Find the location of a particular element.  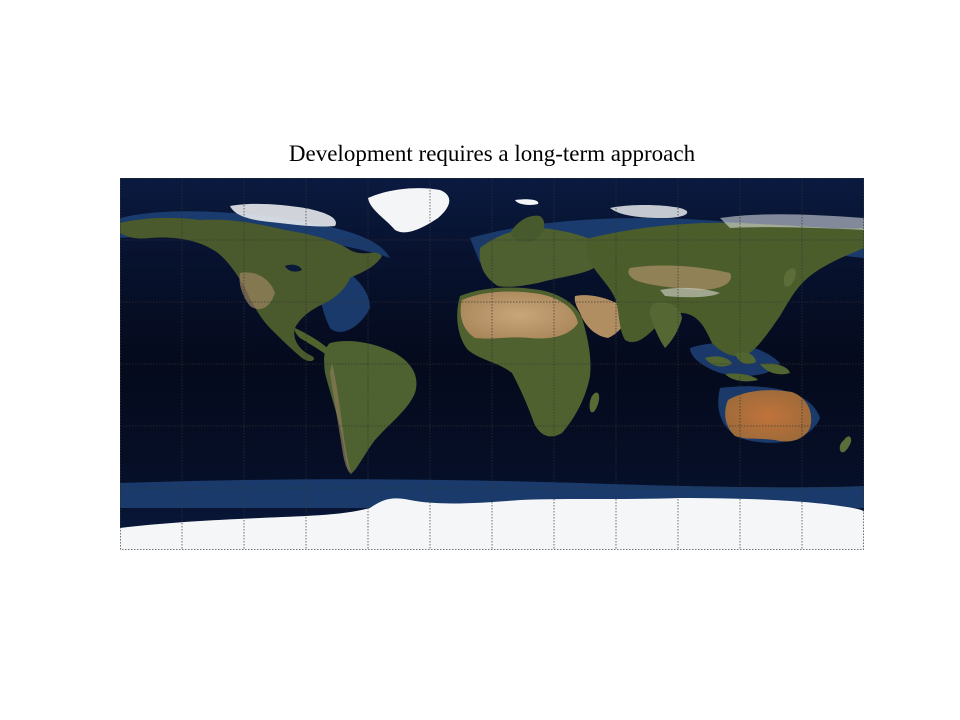

andes is located at coordinates (341, 418).